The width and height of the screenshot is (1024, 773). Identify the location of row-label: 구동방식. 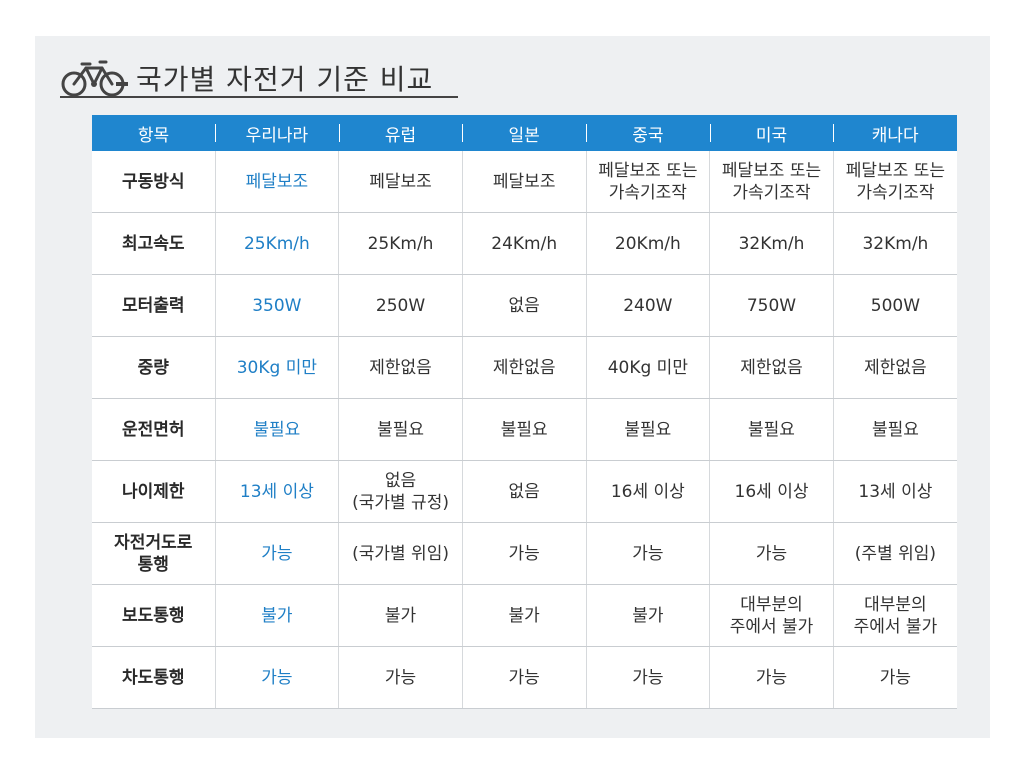
(154, 182).